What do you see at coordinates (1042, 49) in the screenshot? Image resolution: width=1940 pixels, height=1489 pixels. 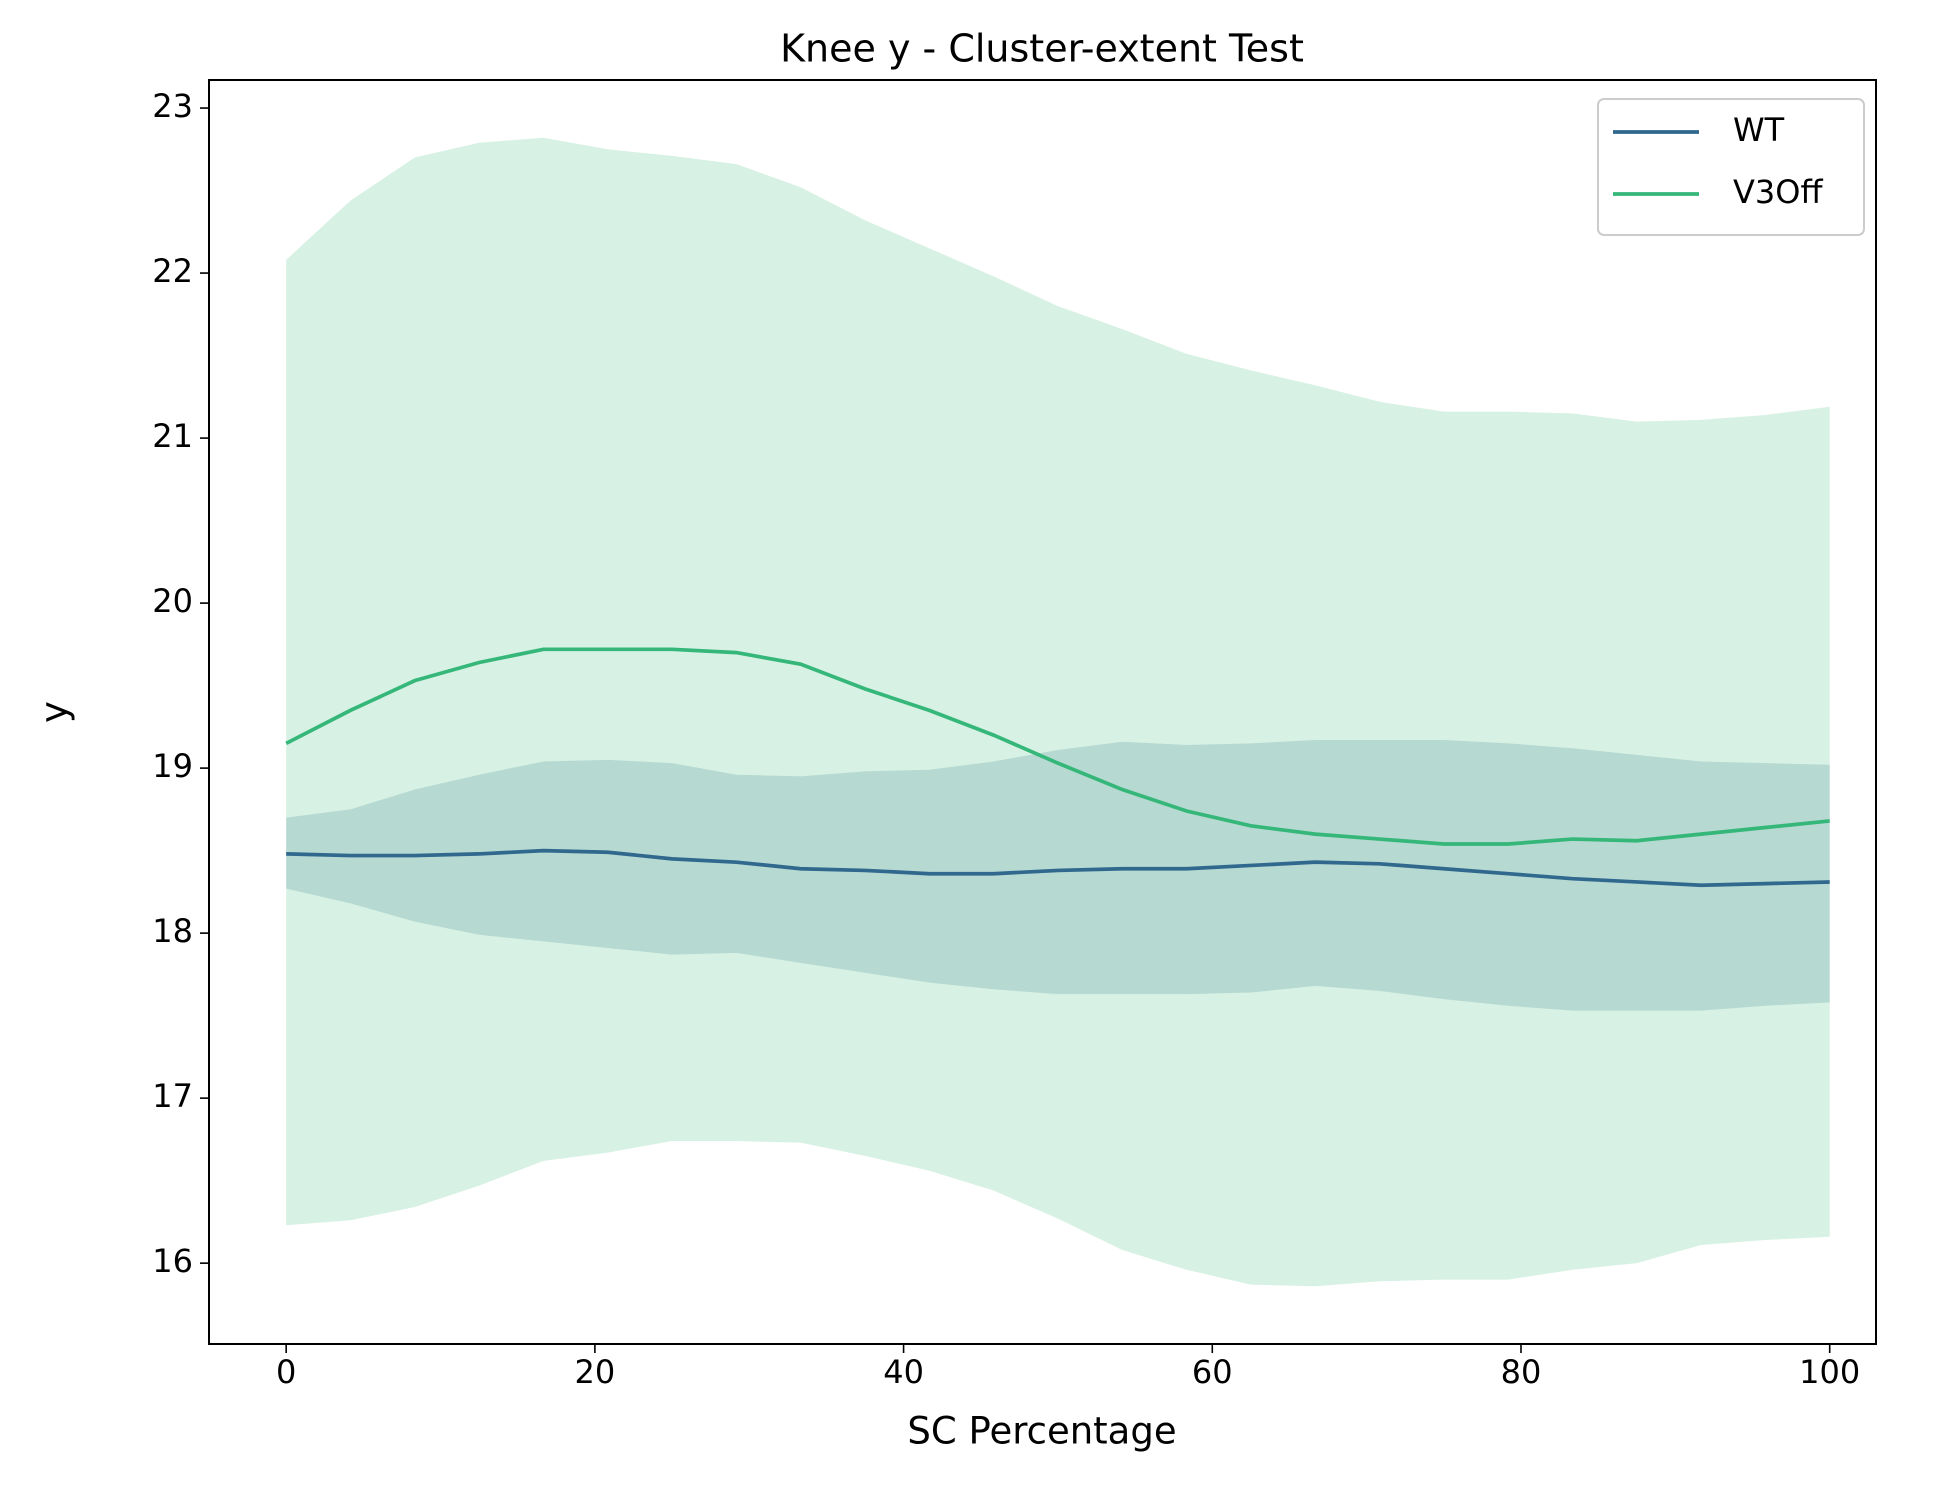 I see `chart-title: Knee y - Cluster-extent Test` at bounding box center [1042, 49].